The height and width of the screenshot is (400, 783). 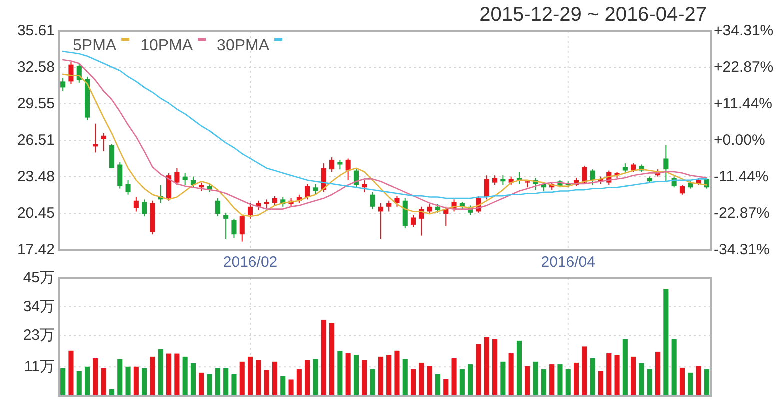 I want to click on y-tick-label: 17.42, so click(x=36, y=250).